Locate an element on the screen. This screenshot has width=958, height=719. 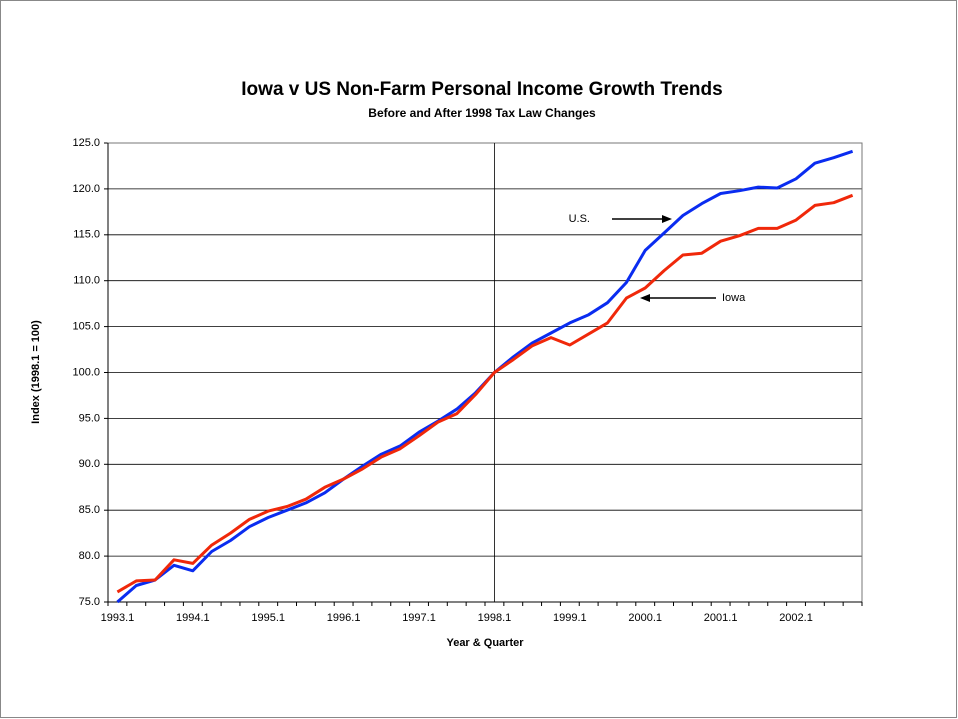
x-tick-label: 1997.1 is located at coordinates (419, 618).